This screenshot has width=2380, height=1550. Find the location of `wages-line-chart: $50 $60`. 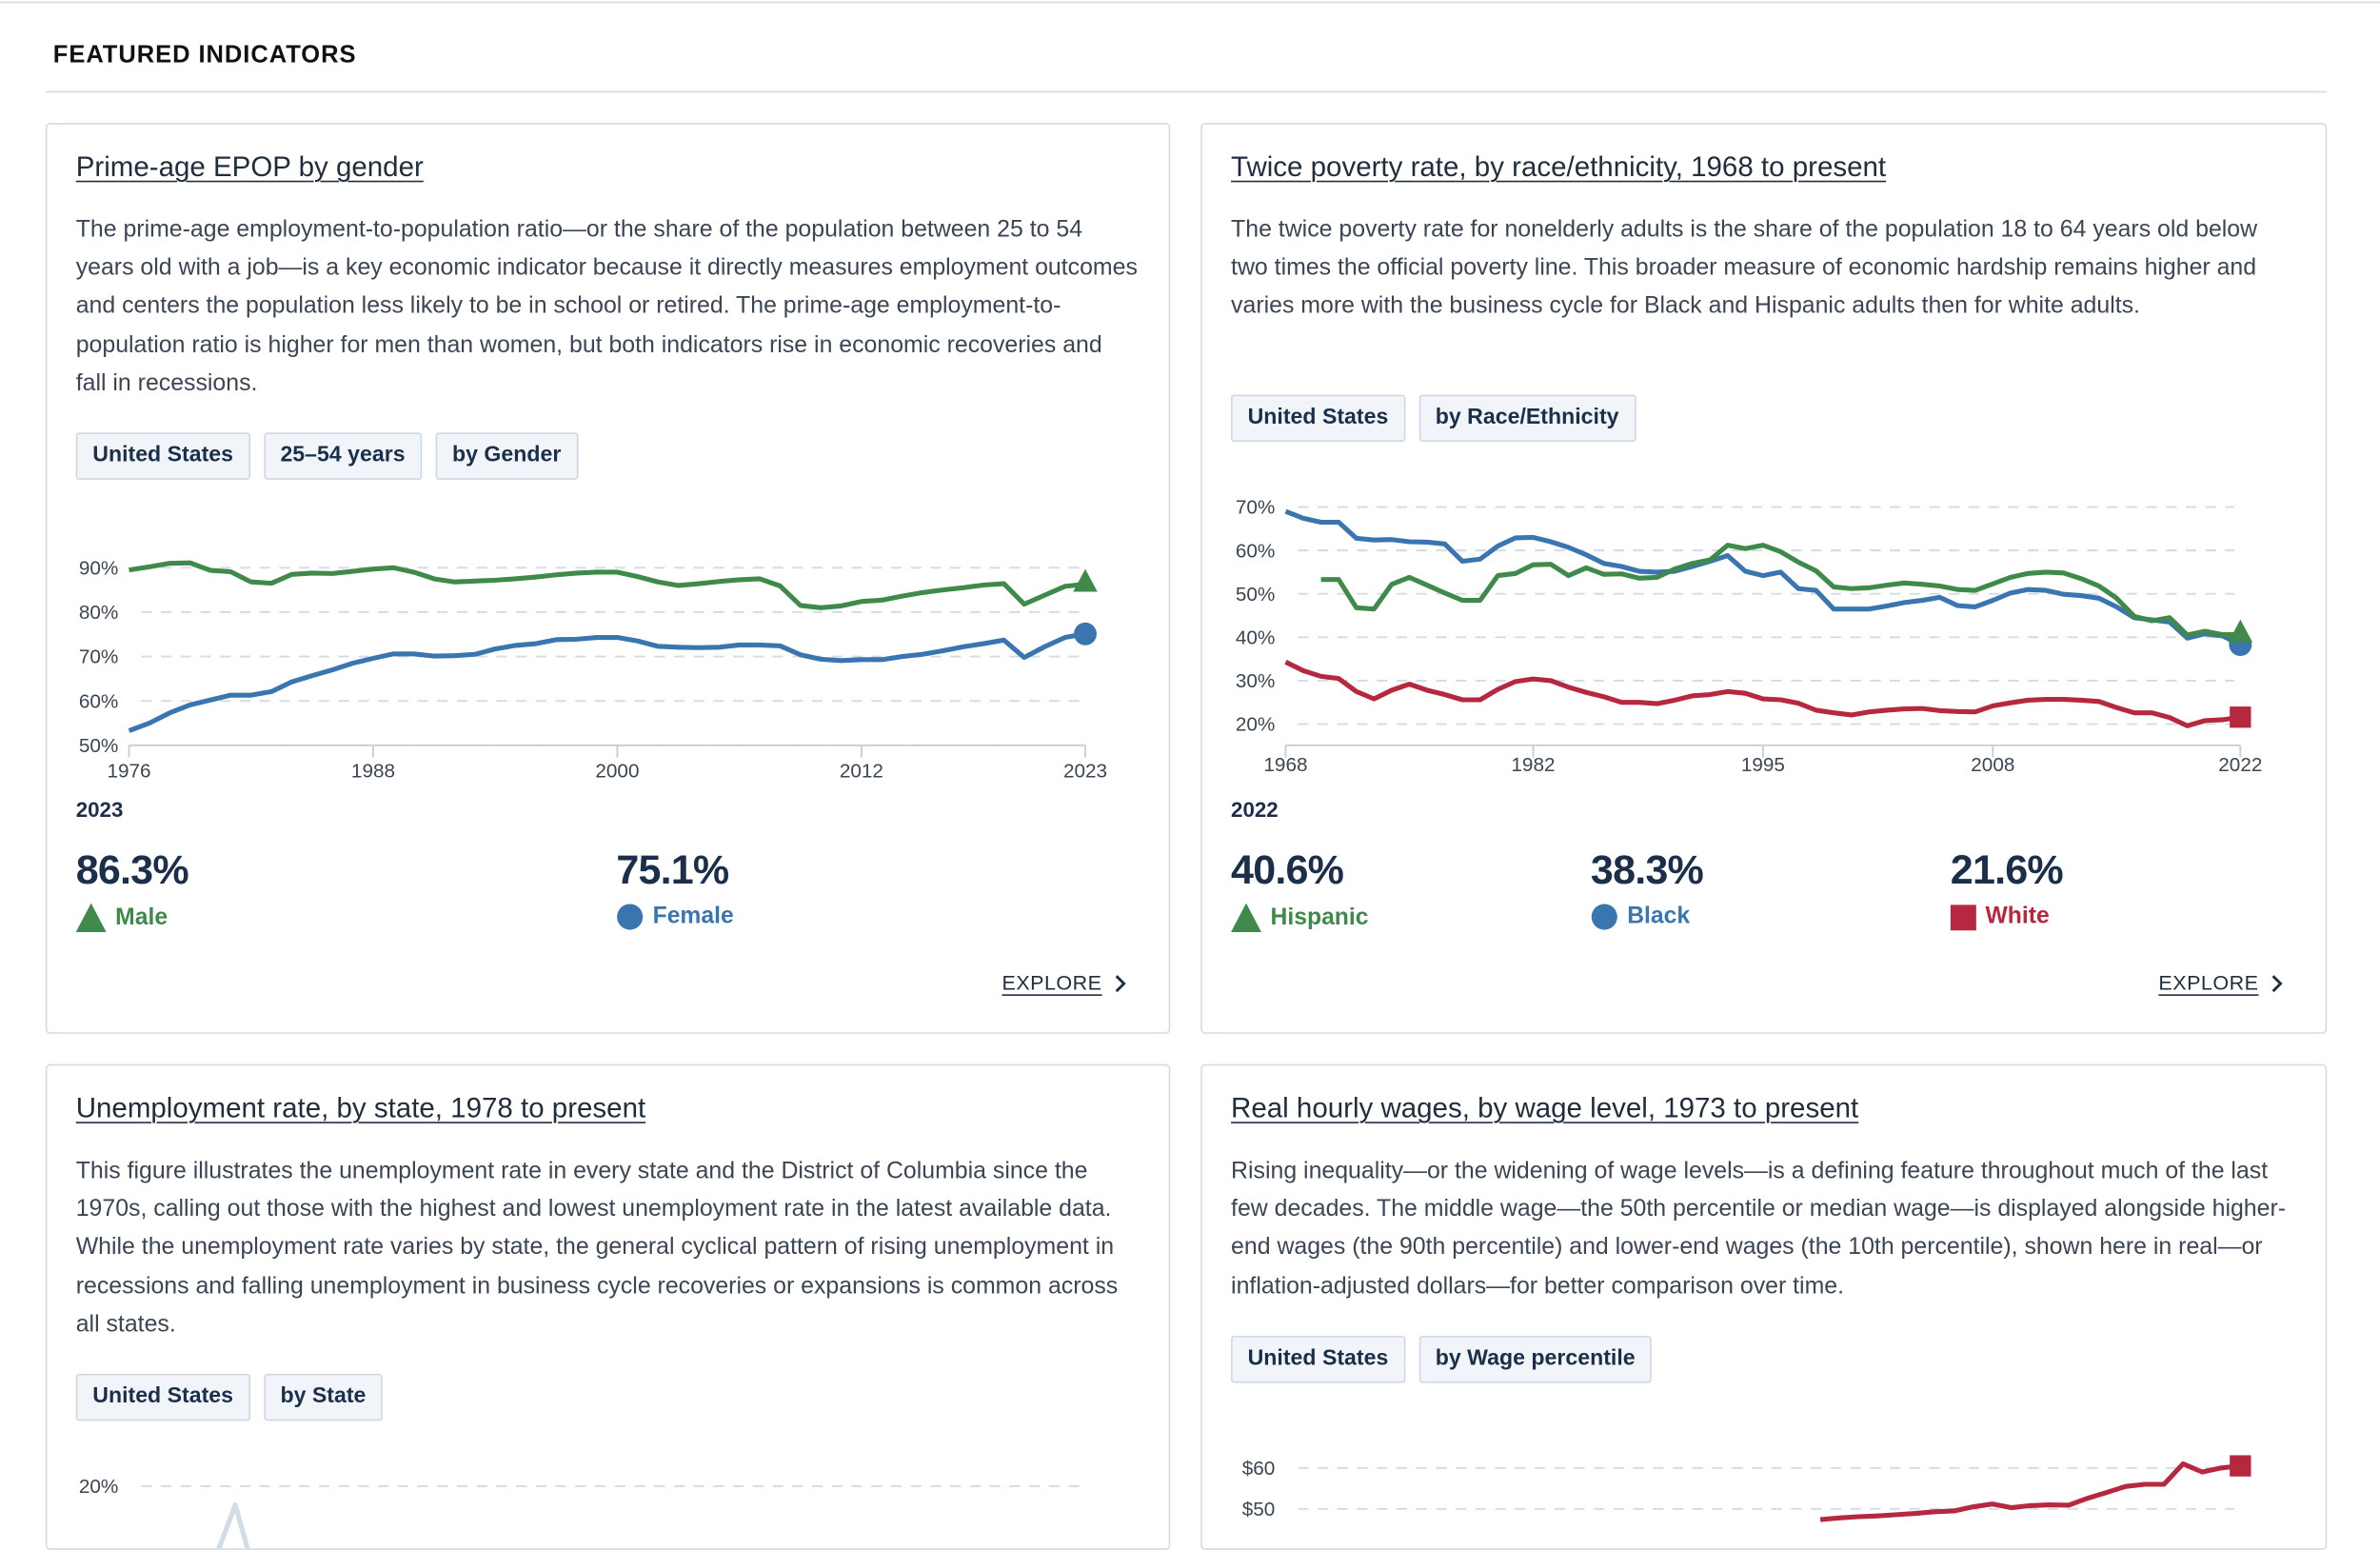

wages-line-chart: $50 $60 is located at coordinates (1746, 1488).